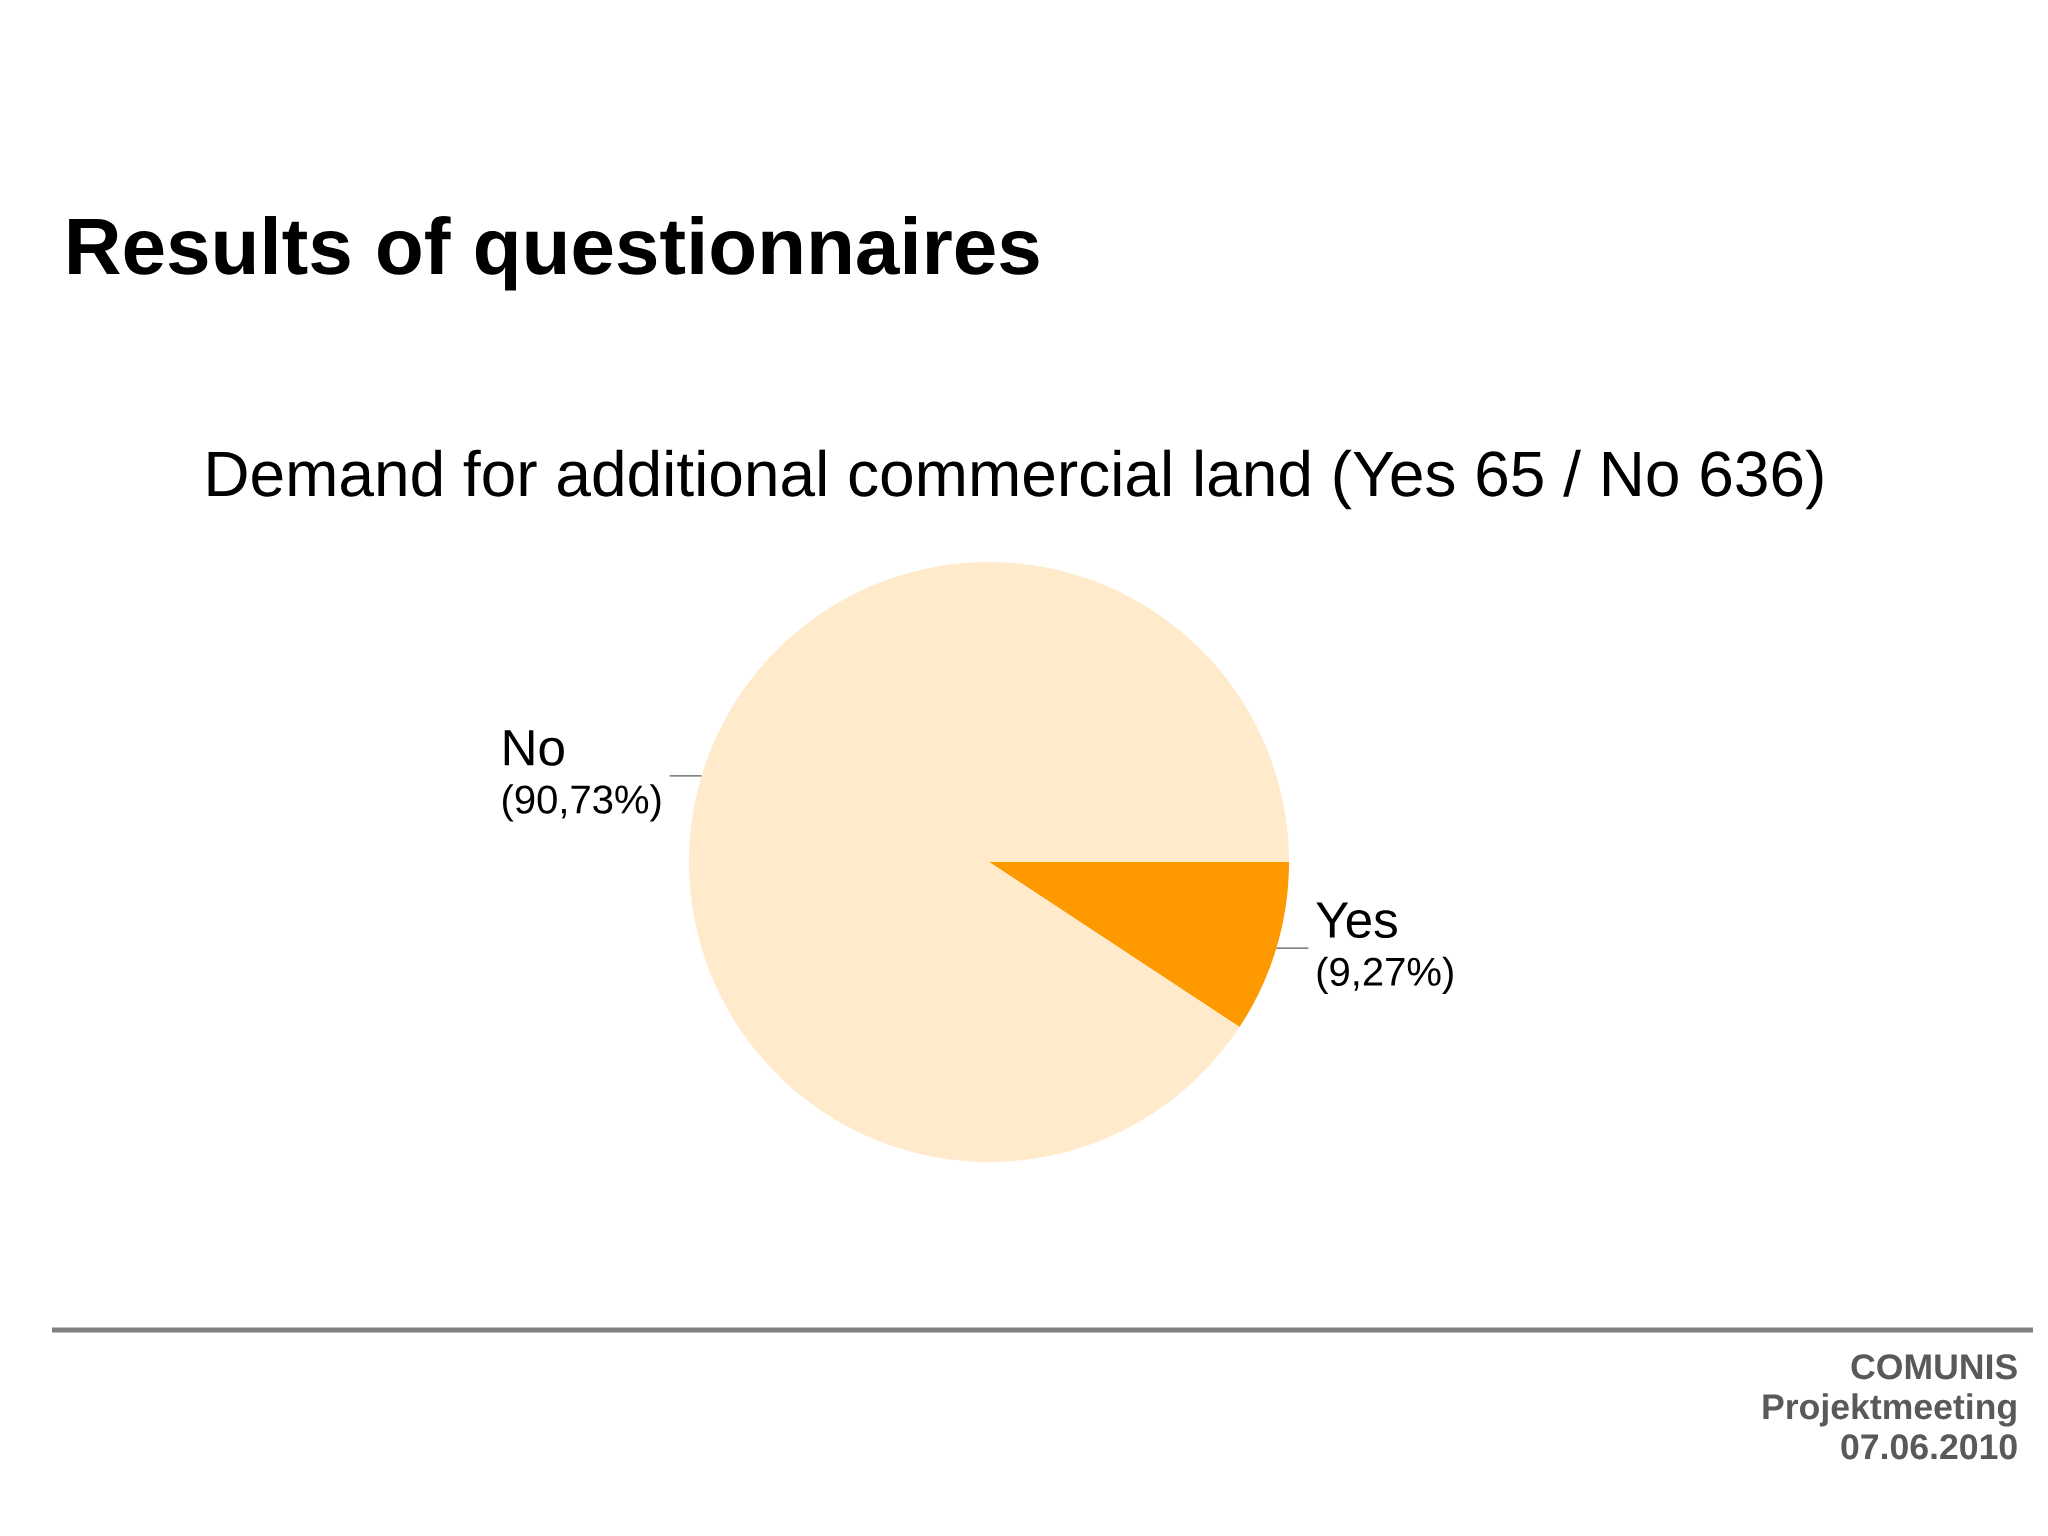 This screenshot has width=2048, height=1536. Describe the element at coordinates (1929, 1447) in the screenshot. I see `text: 07.06.2010` at that location.